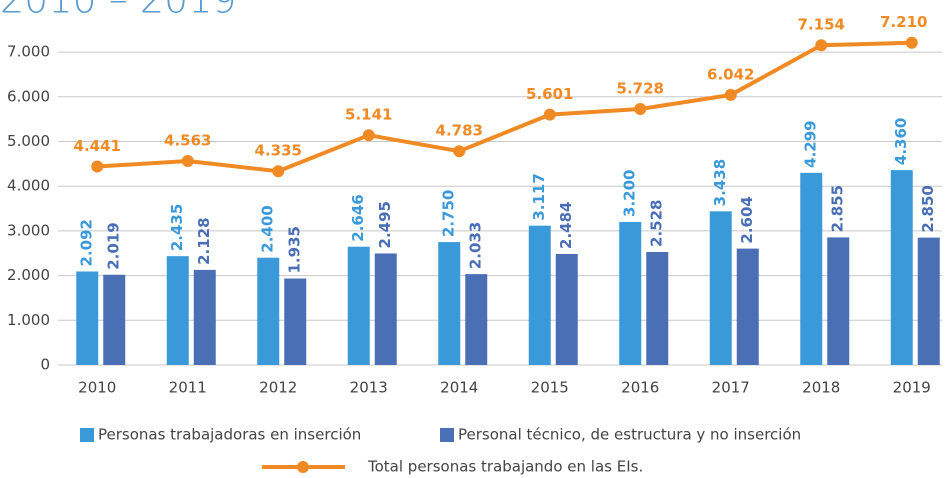 The height and width of the screenshot is (478, 947). I want to click on y-tick-label: 0, so click(45, 365).